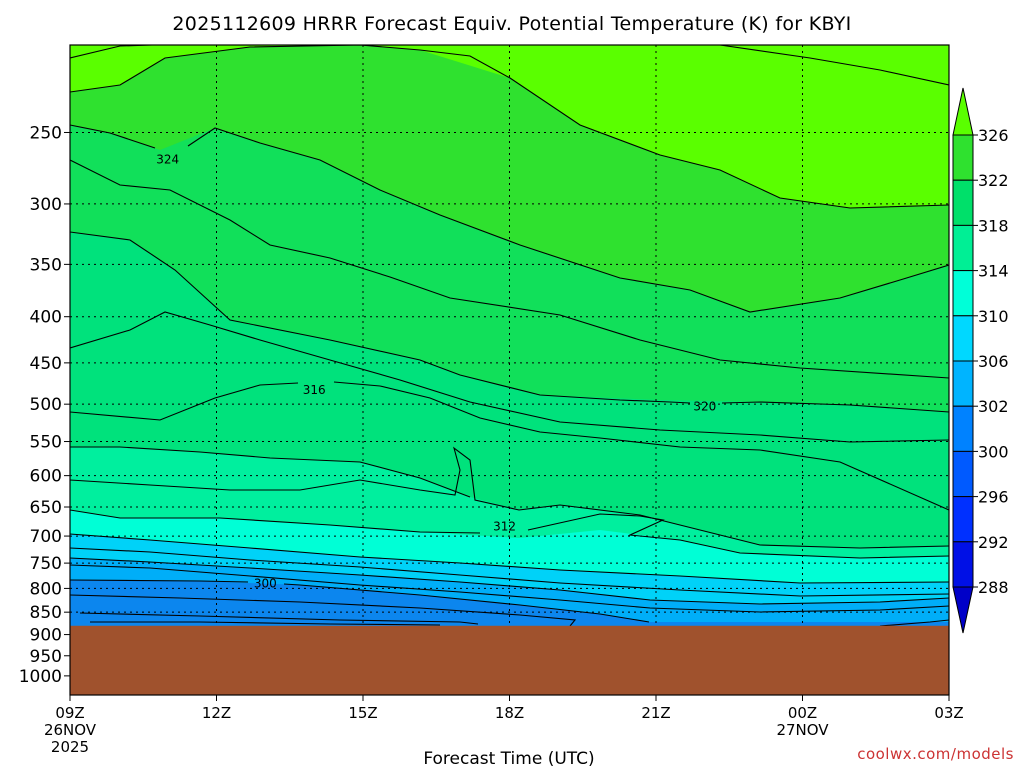  What do you see at coordinates (993, 180) in the screenshot?
I see `colorbar-label: 322` at bounding box center [993, 180].